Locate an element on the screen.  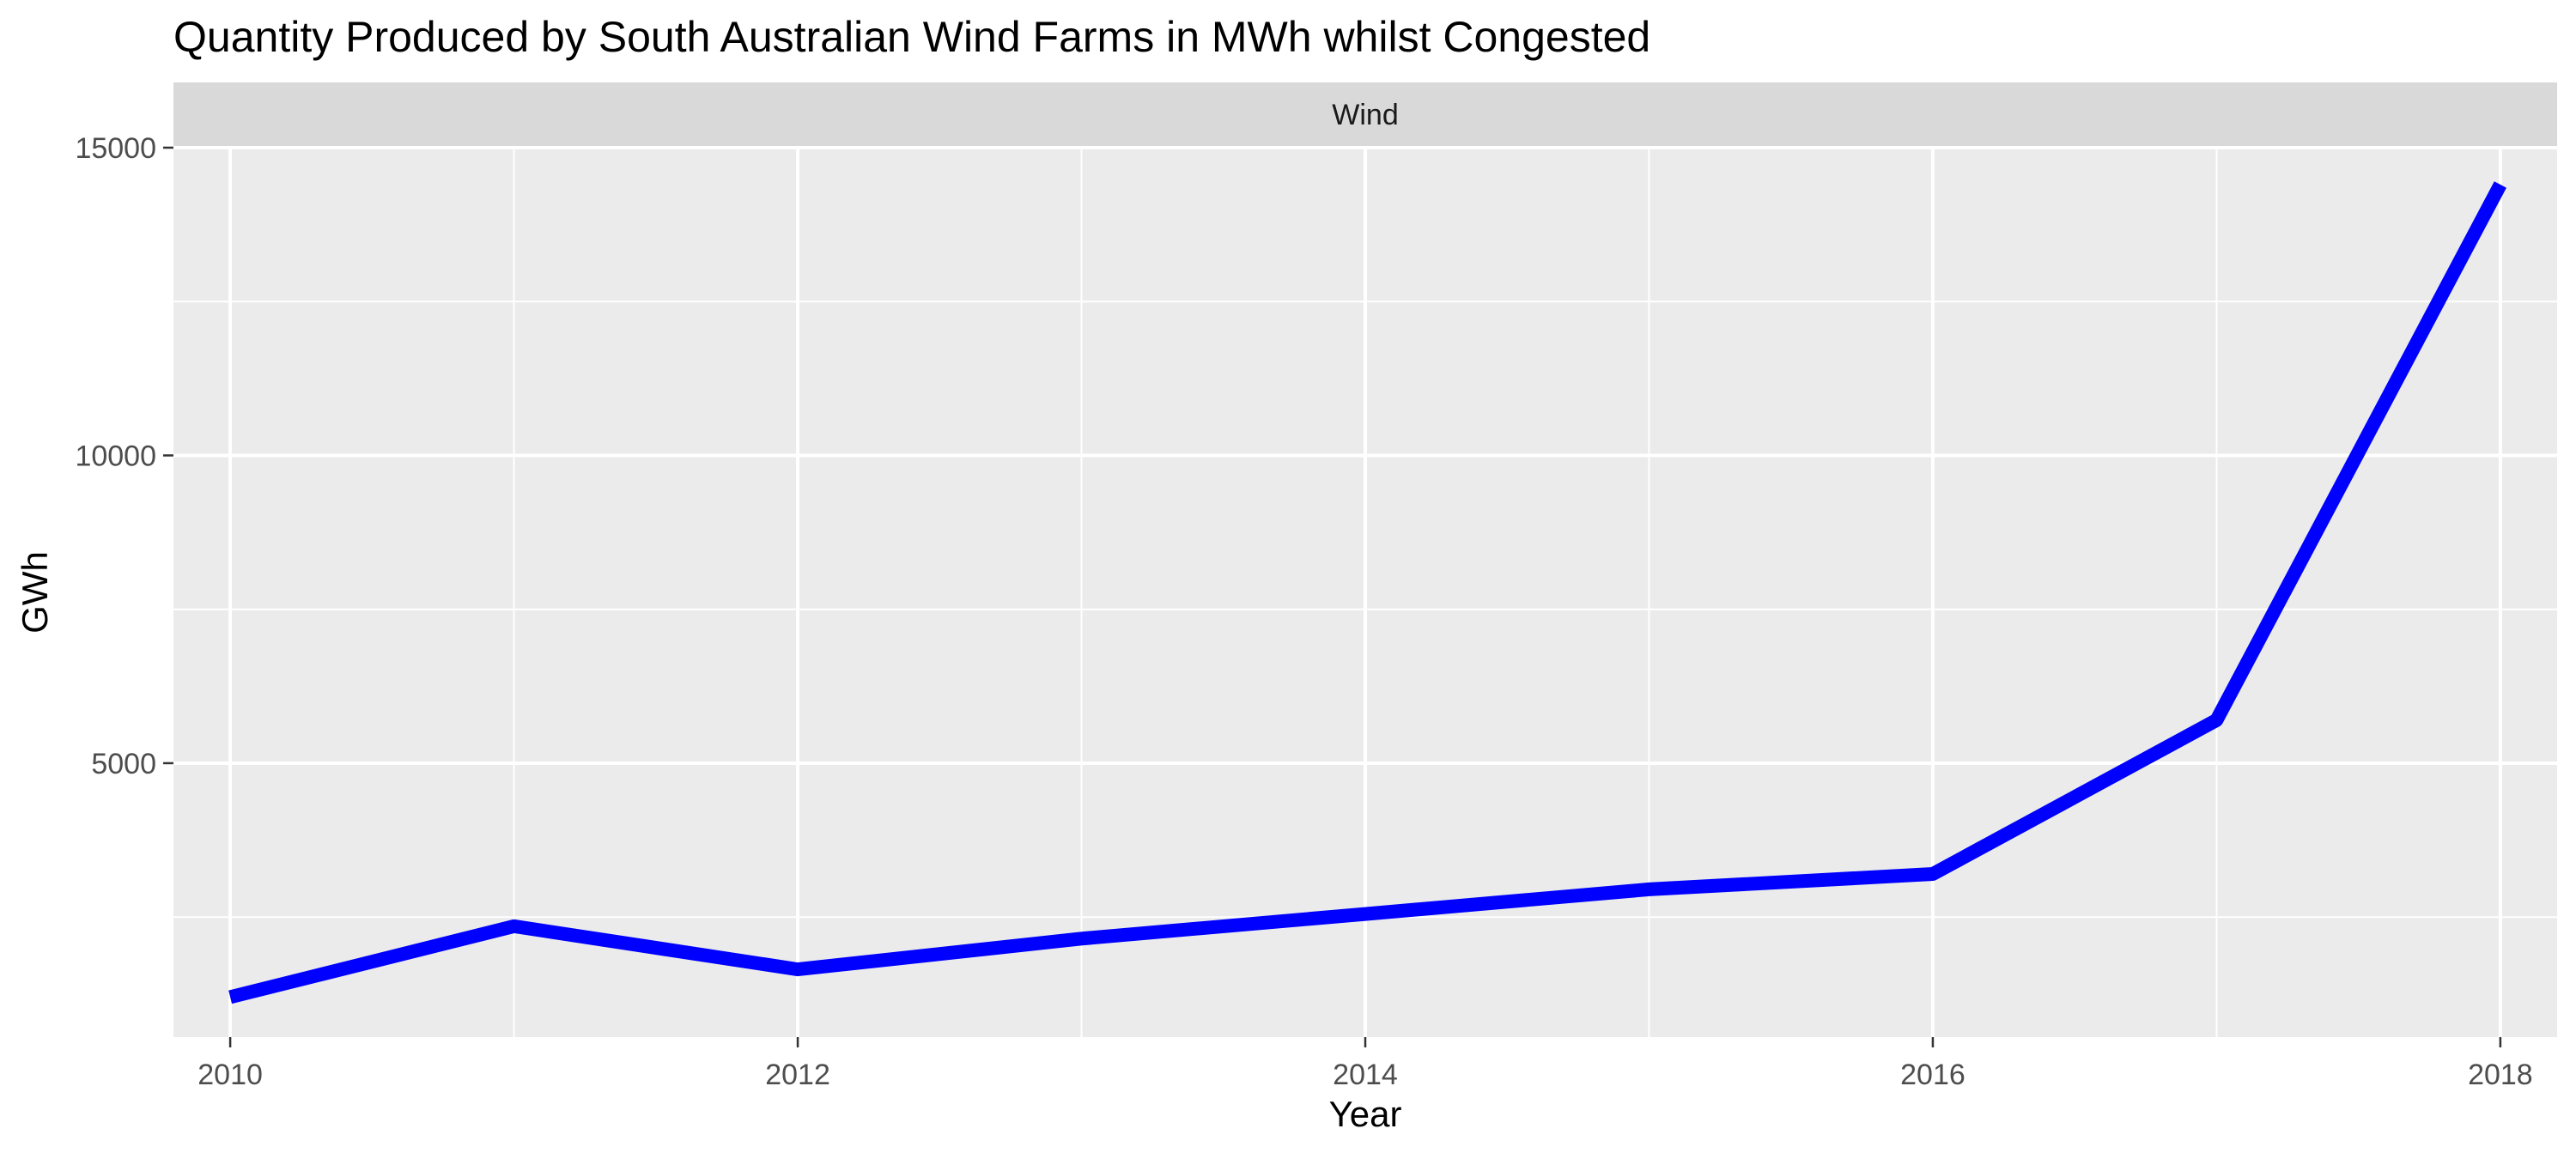
x-tick-label: 2010 is located at coordinates (230, 1075).